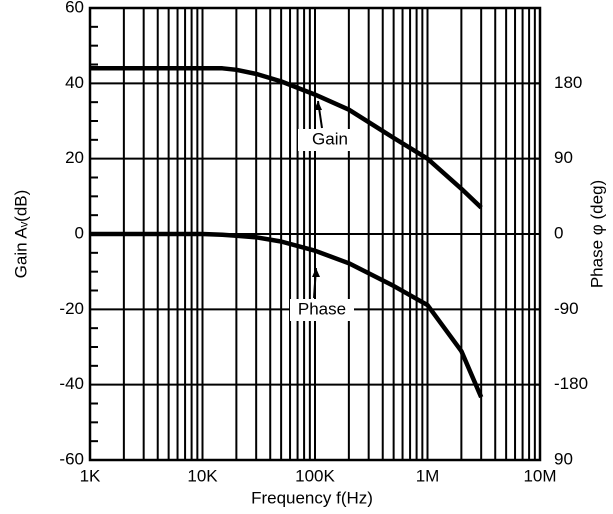 The image size is (613, 514). Describe the element at coordinates (202, 475) in the screenshot. I see `x-tick-label: 10K` at that location.